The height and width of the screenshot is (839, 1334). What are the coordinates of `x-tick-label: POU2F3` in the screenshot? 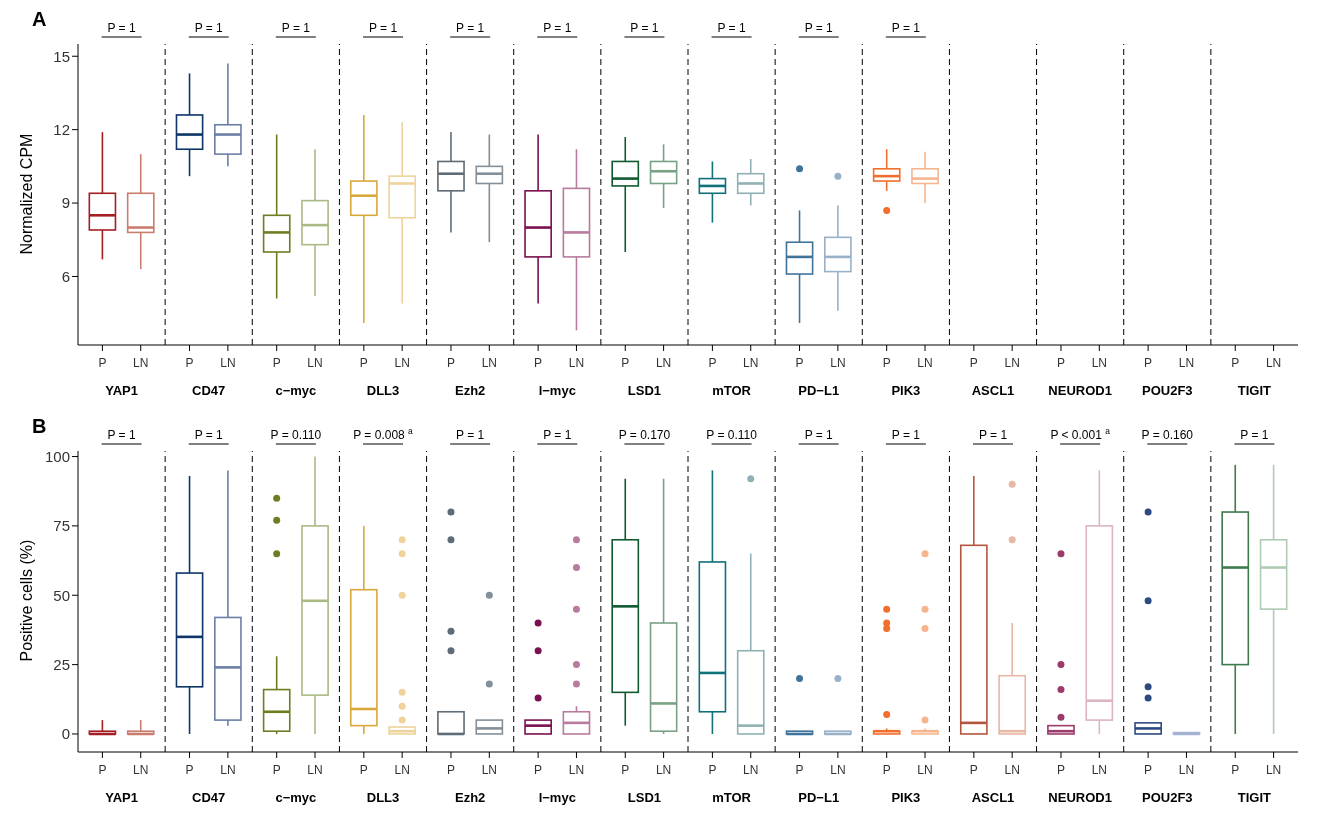 It's located at (1167, 797).